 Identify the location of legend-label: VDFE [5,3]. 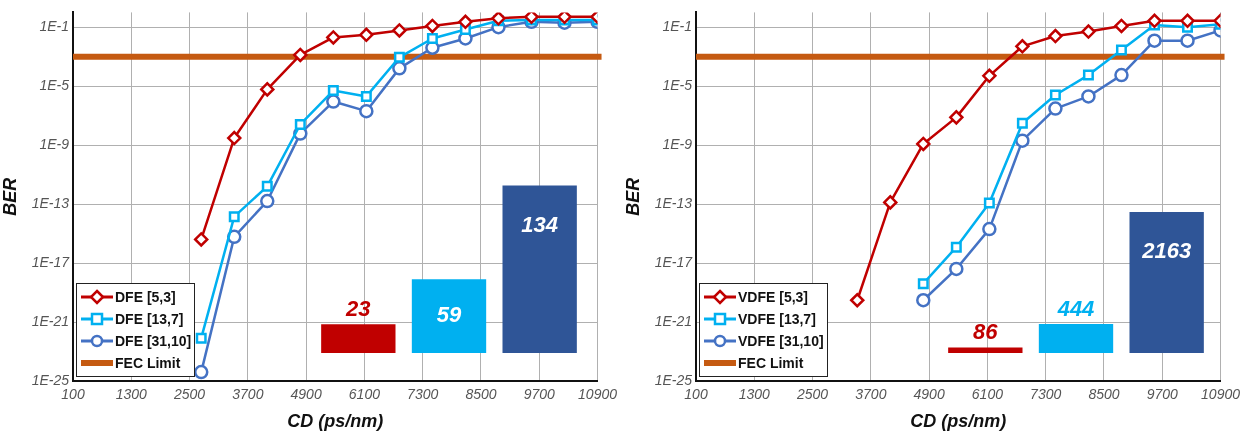
(773, 297).